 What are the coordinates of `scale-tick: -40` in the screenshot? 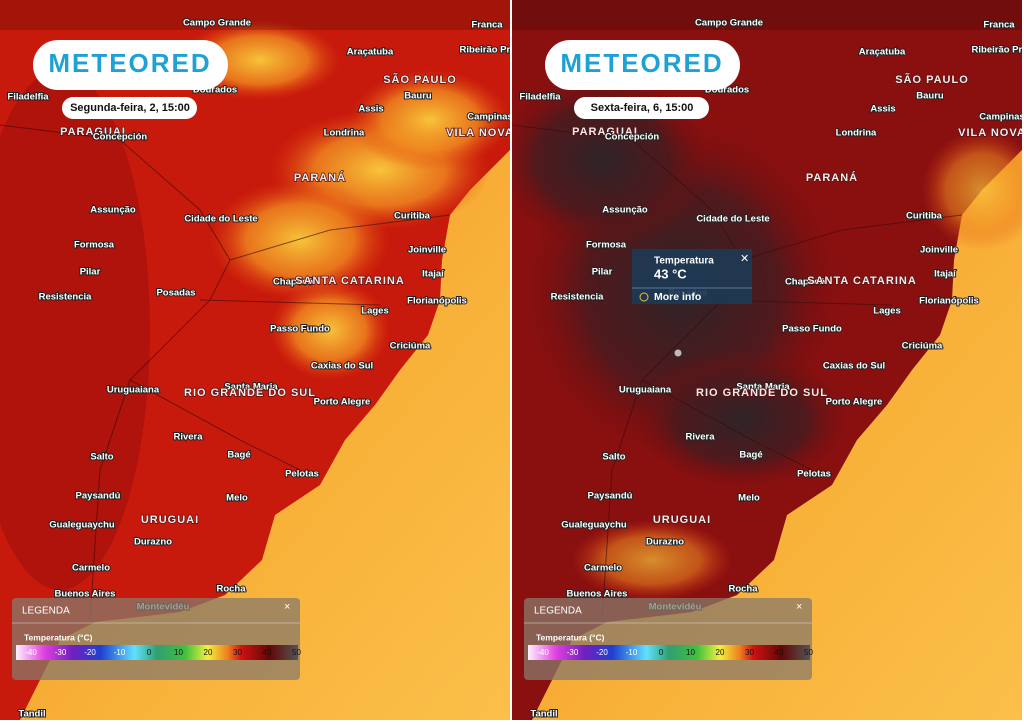 It's located at (31, 652).